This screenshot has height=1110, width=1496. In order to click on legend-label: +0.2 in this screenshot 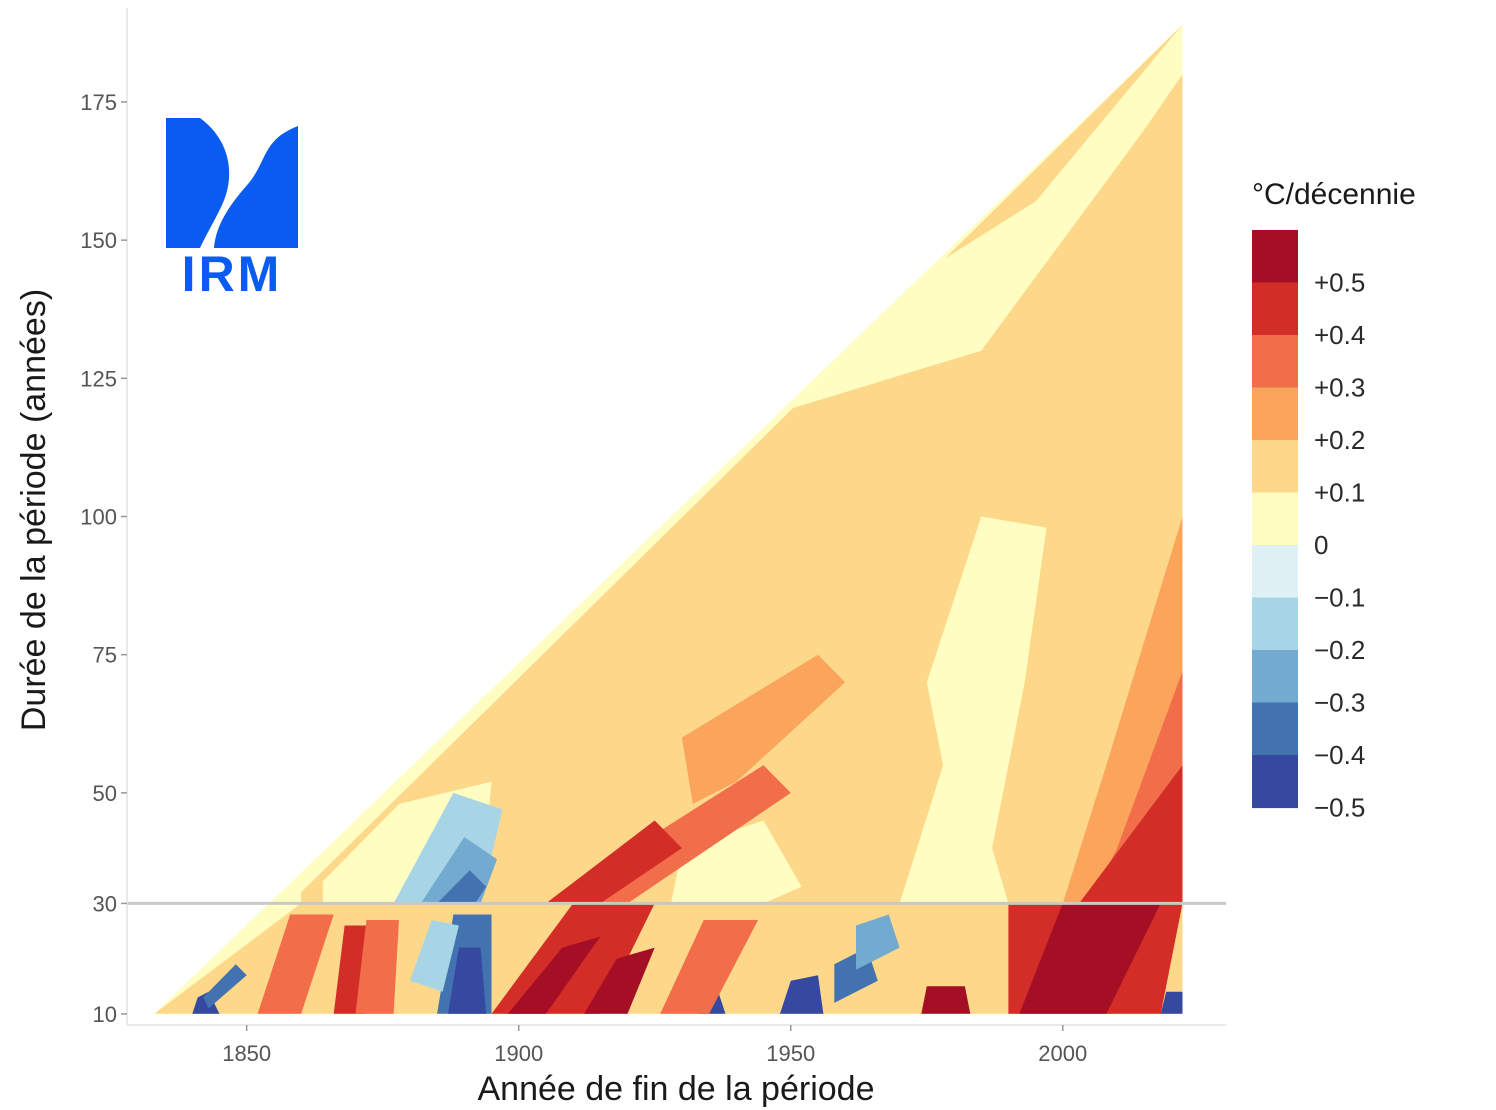, I will do `click(1339, 440)`.